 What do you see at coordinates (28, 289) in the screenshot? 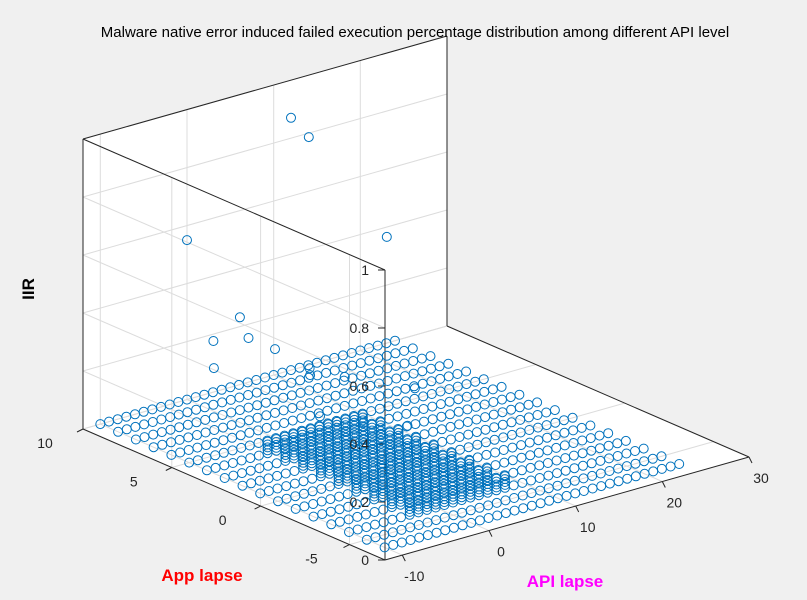
I see `z-axis-label: IIR` at bounding box center [28, 289].